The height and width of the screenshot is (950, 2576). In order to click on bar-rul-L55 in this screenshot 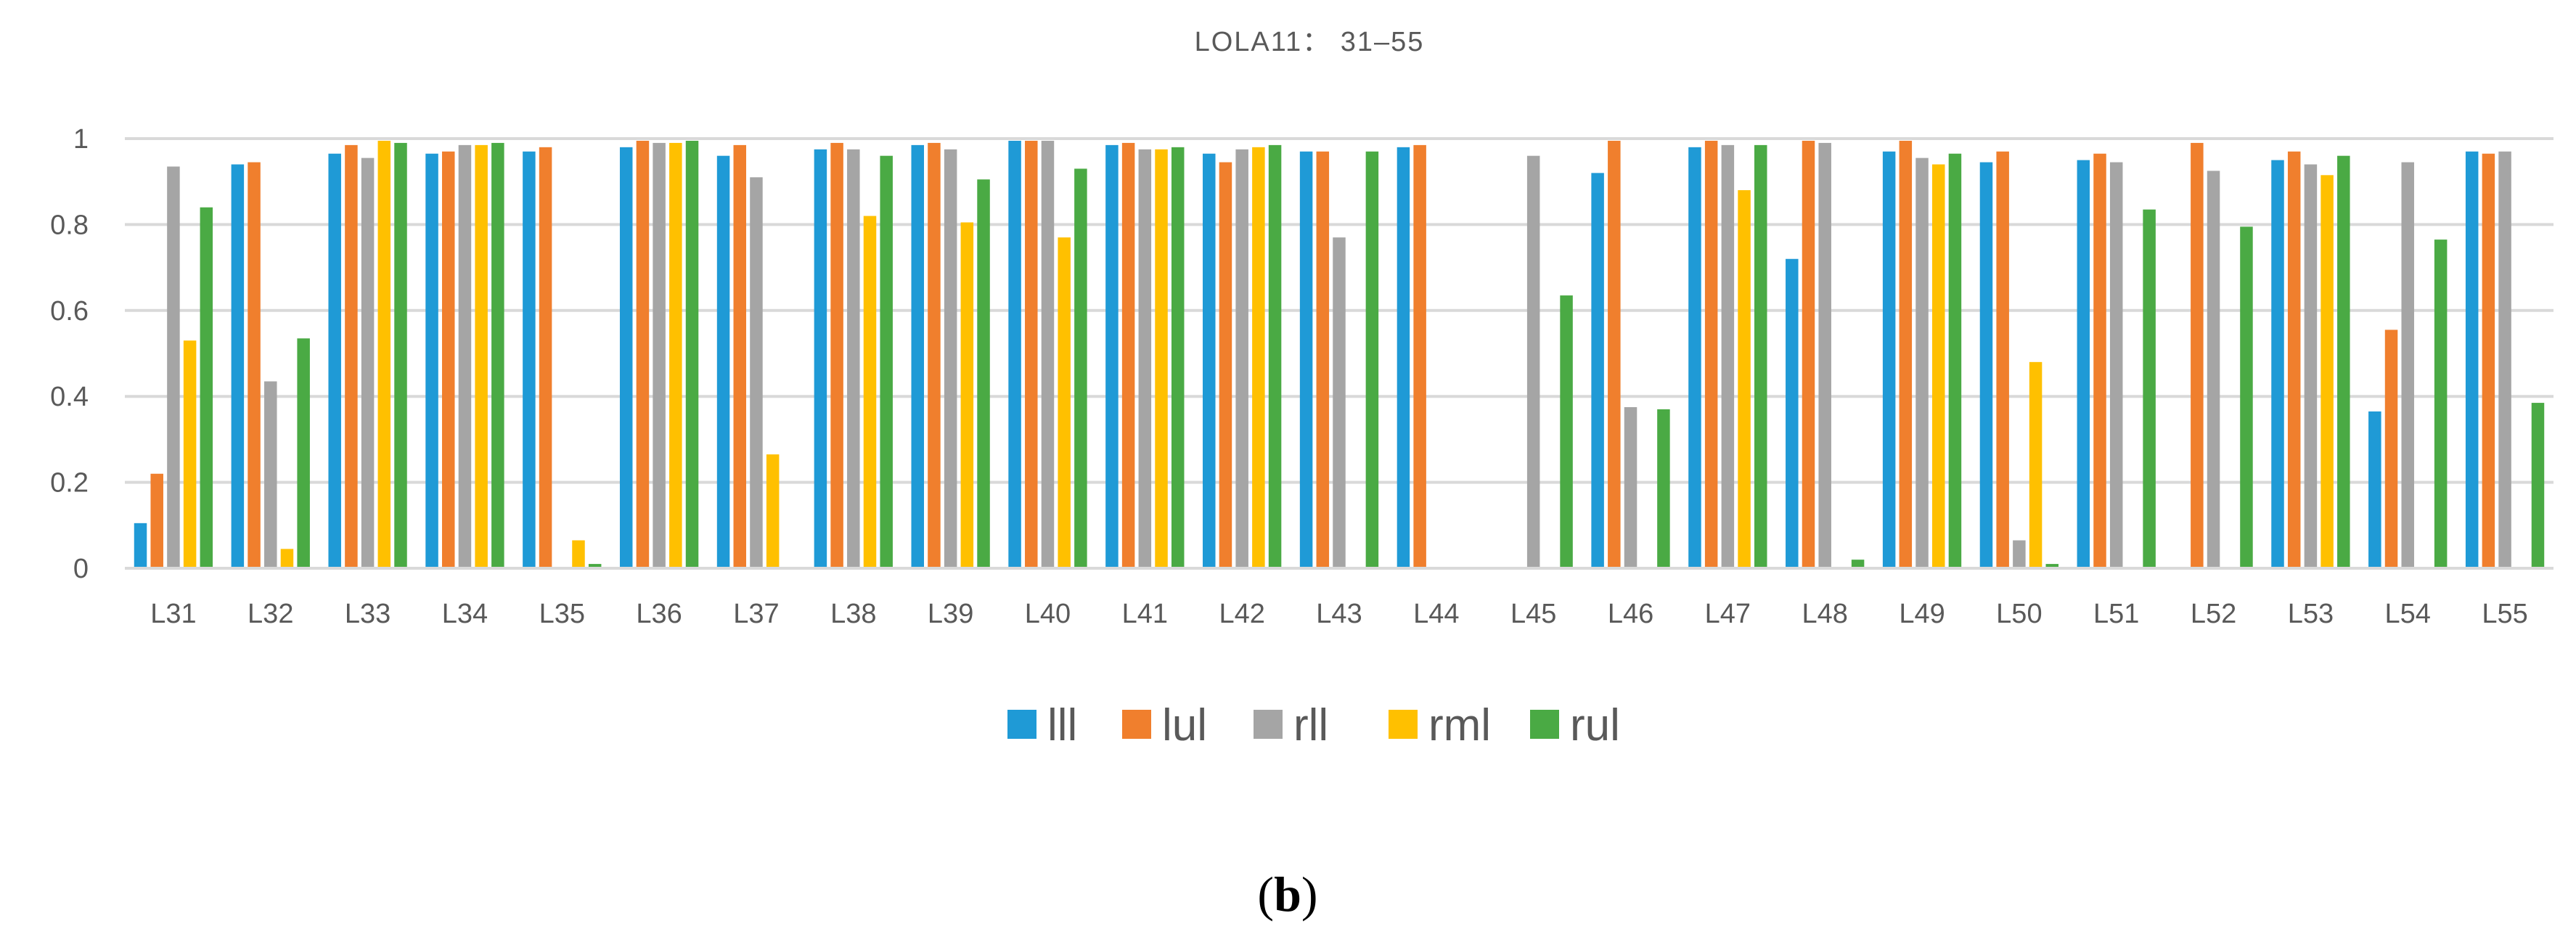, I will do `click(2538, 486)`.